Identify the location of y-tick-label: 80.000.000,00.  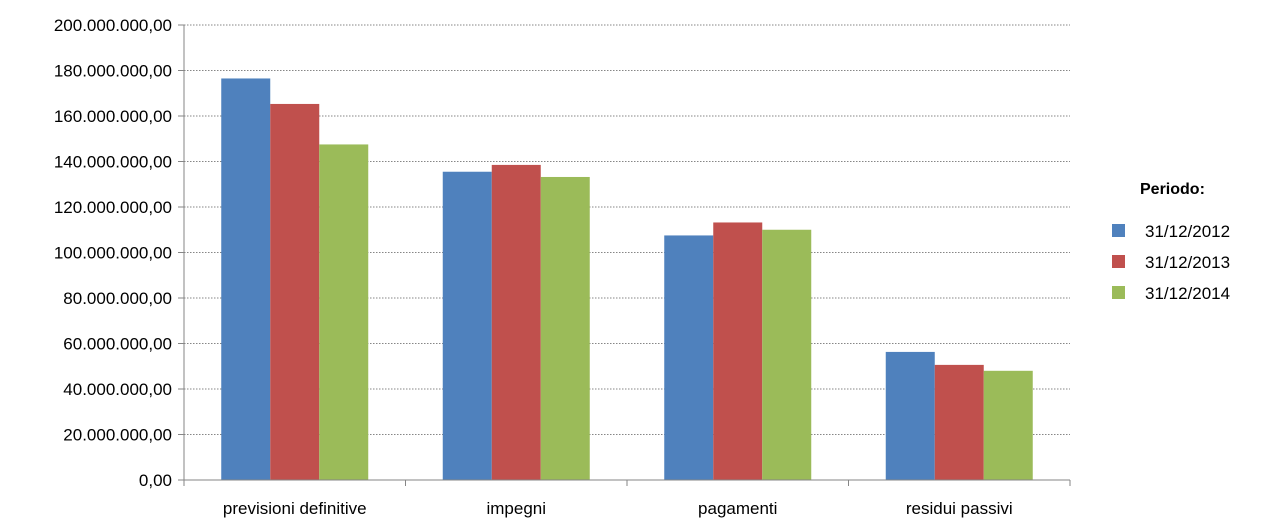
(117, 298).